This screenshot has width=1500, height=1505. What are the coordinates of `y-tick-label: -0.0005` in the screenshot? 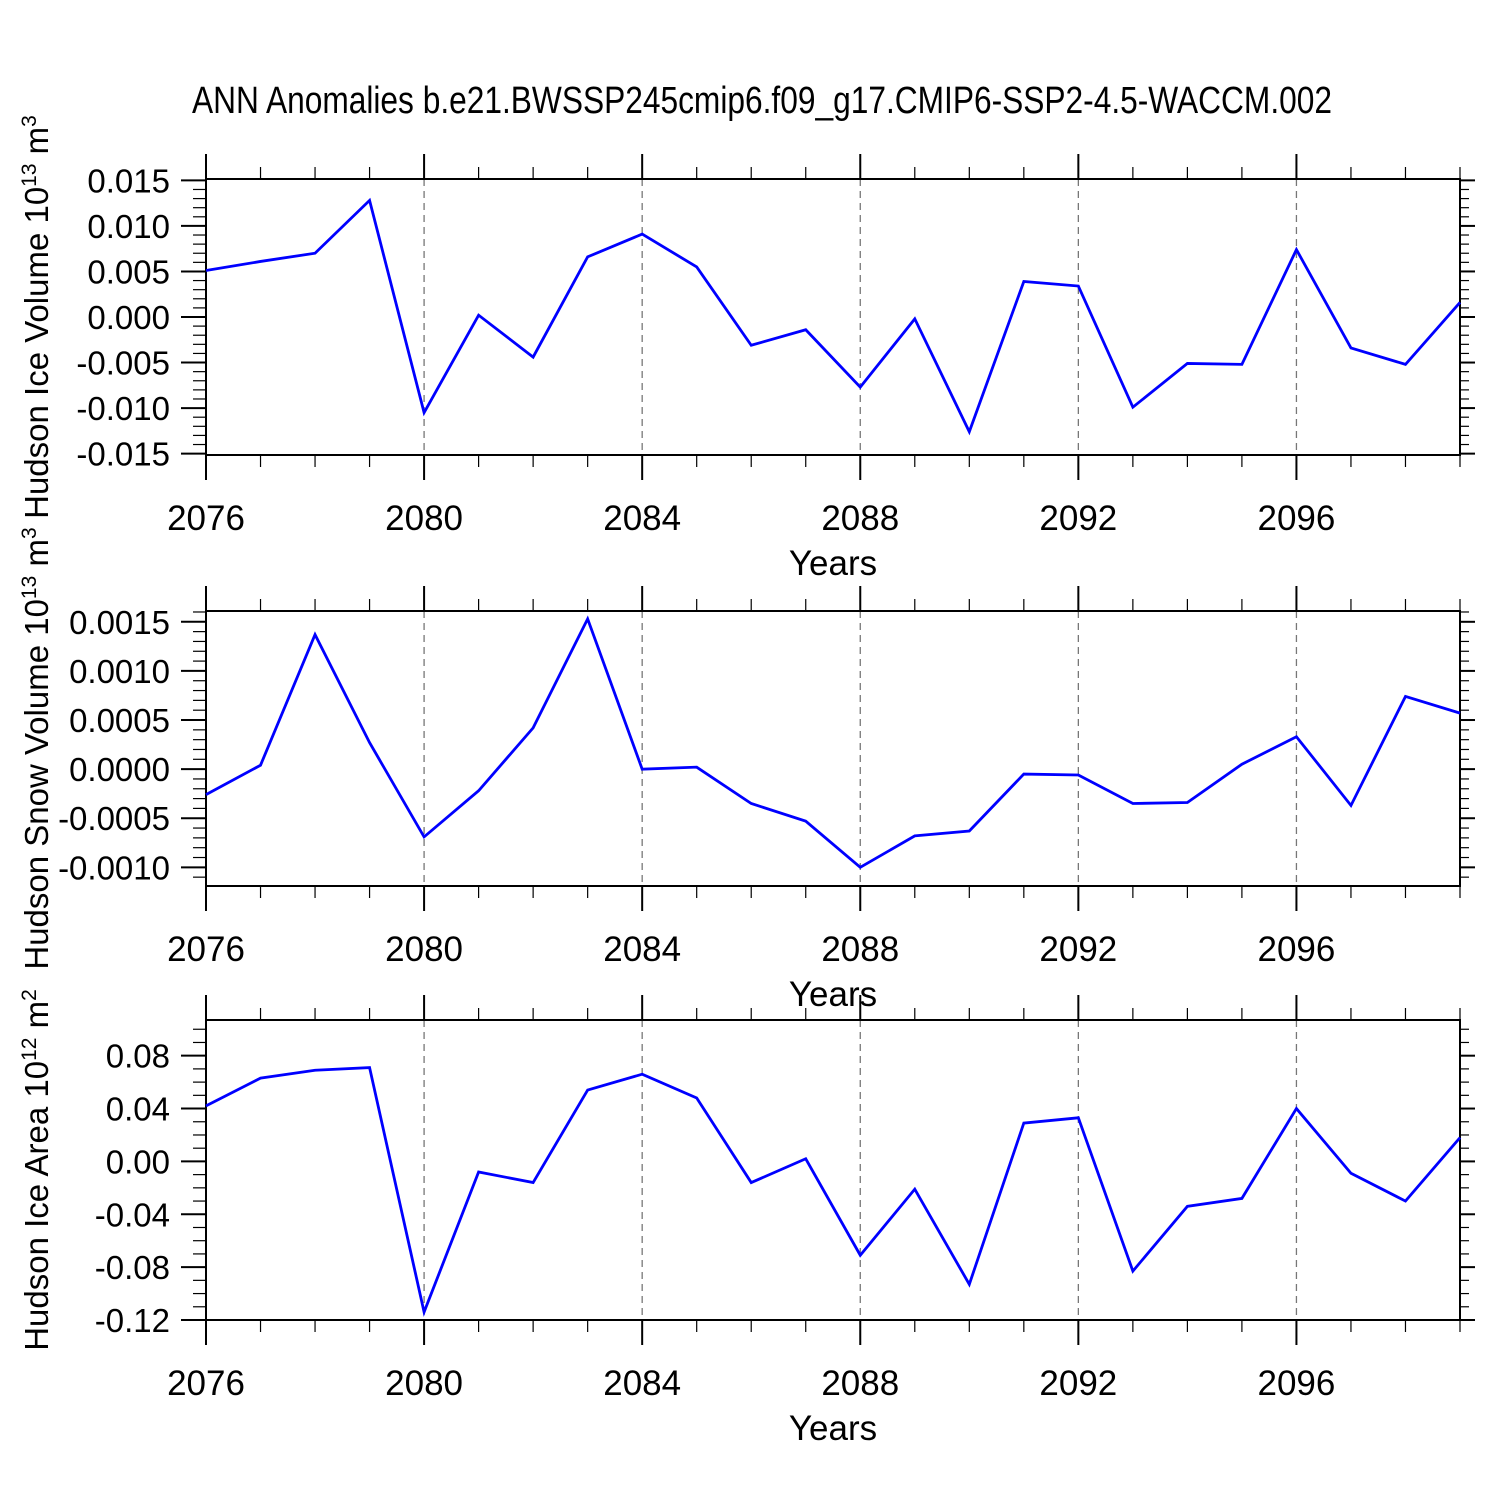 It's located at (114, 818).